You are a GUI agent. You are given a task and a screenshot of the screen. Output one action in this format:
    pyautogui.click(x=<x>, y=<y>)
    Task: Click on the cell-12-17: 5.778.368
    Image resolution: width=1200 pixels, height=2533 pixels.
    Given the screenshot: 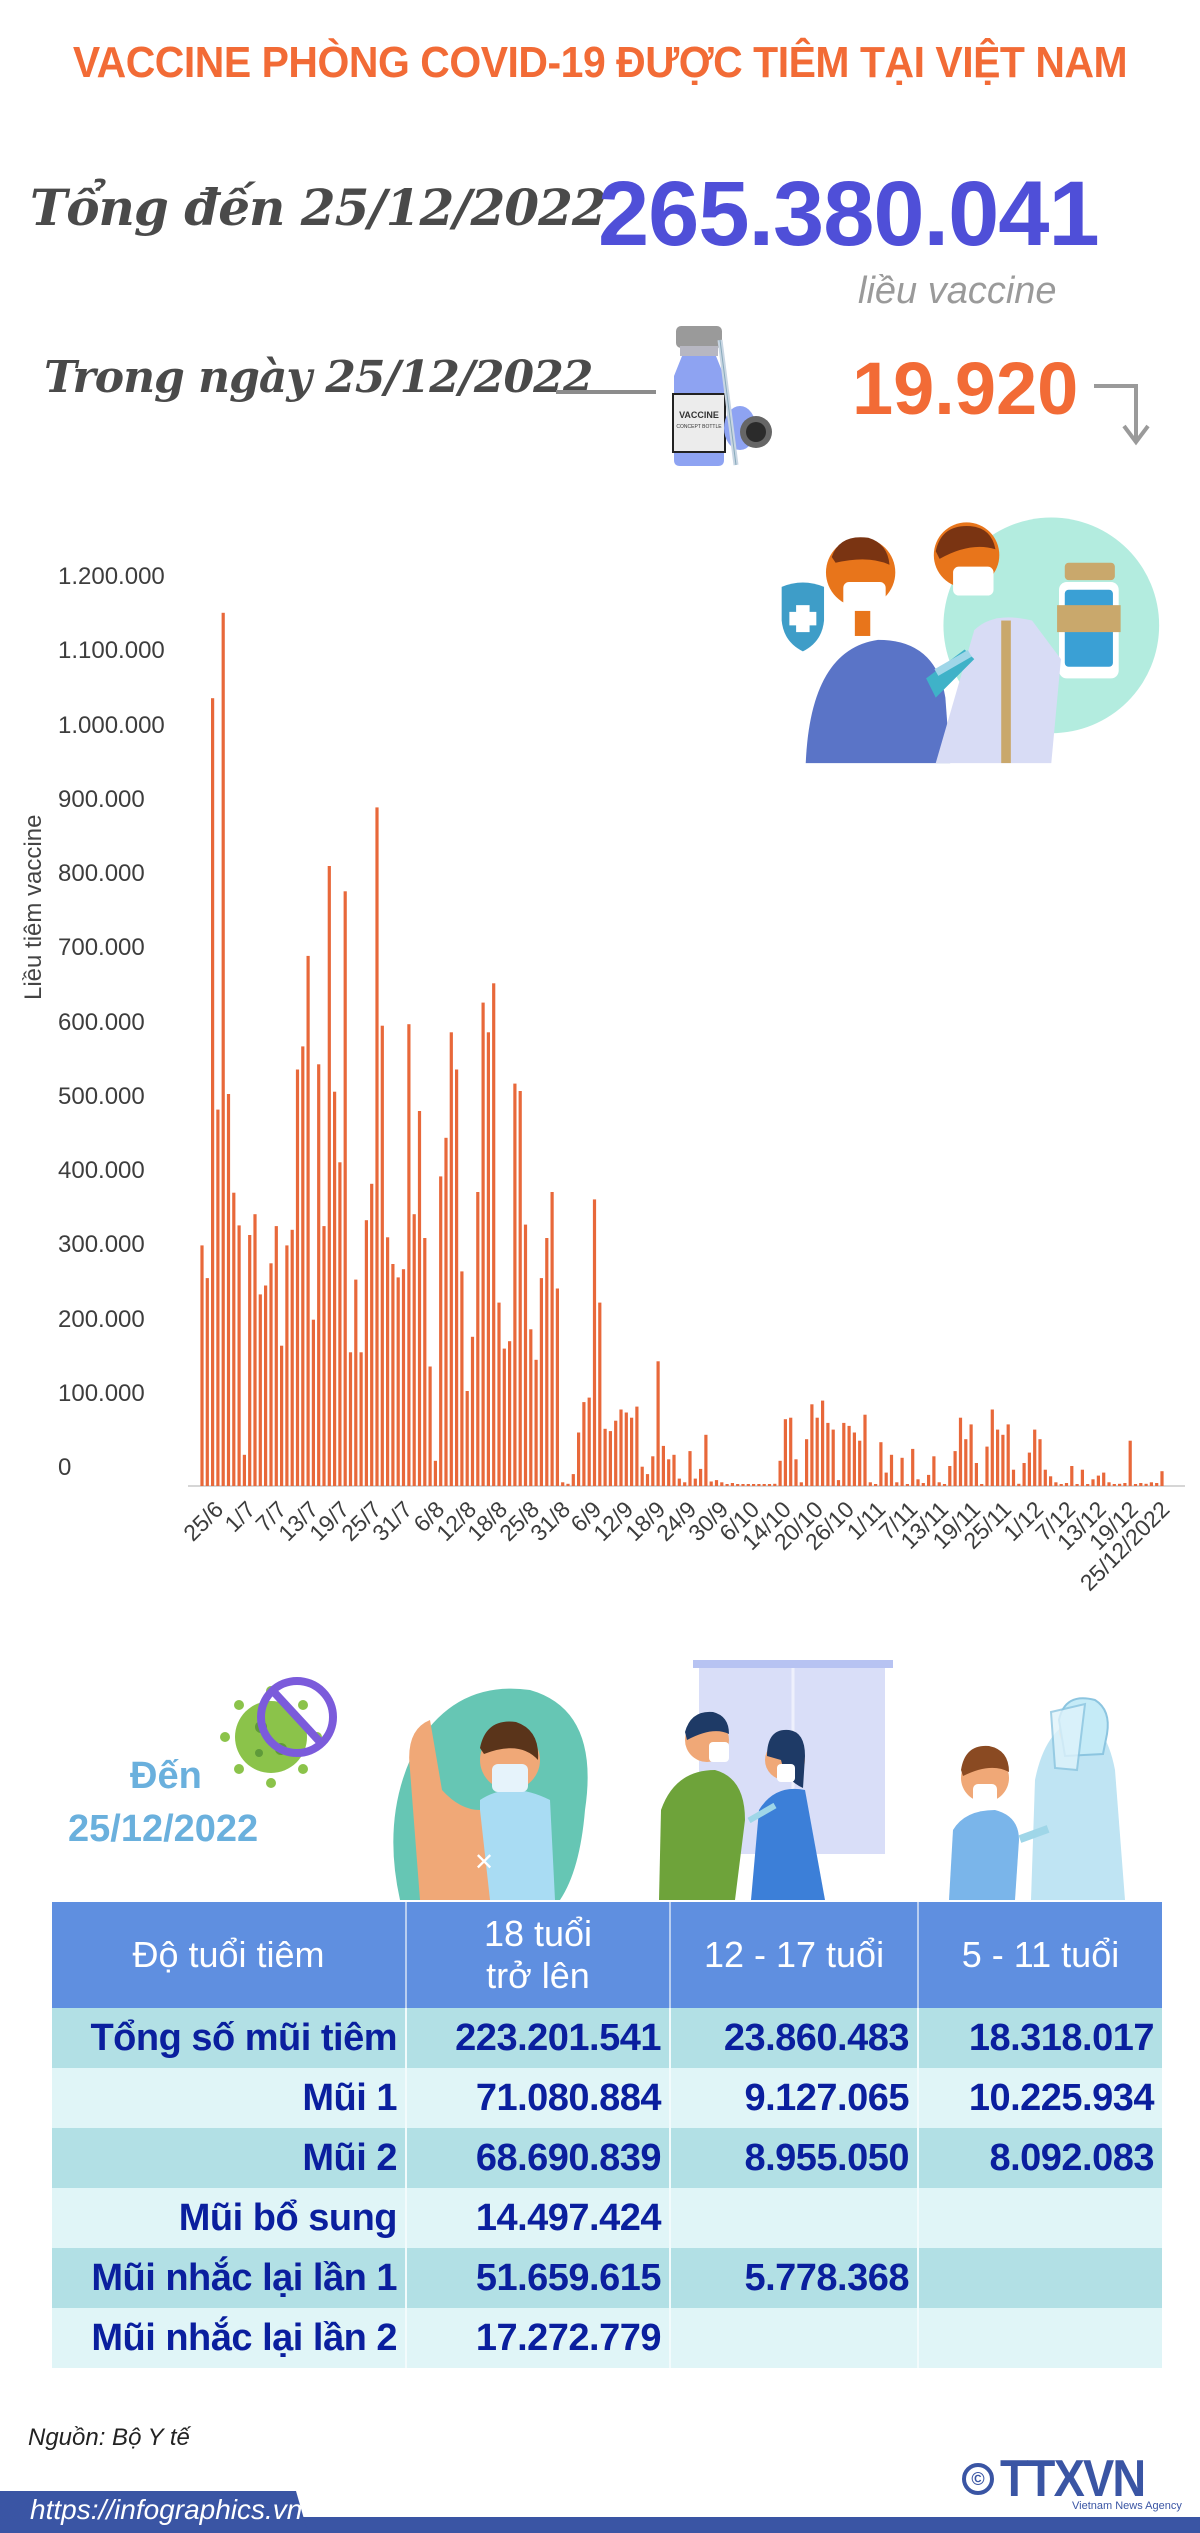 What is the action you would take?
    pyautogui.click(x=794, y=2278)
    